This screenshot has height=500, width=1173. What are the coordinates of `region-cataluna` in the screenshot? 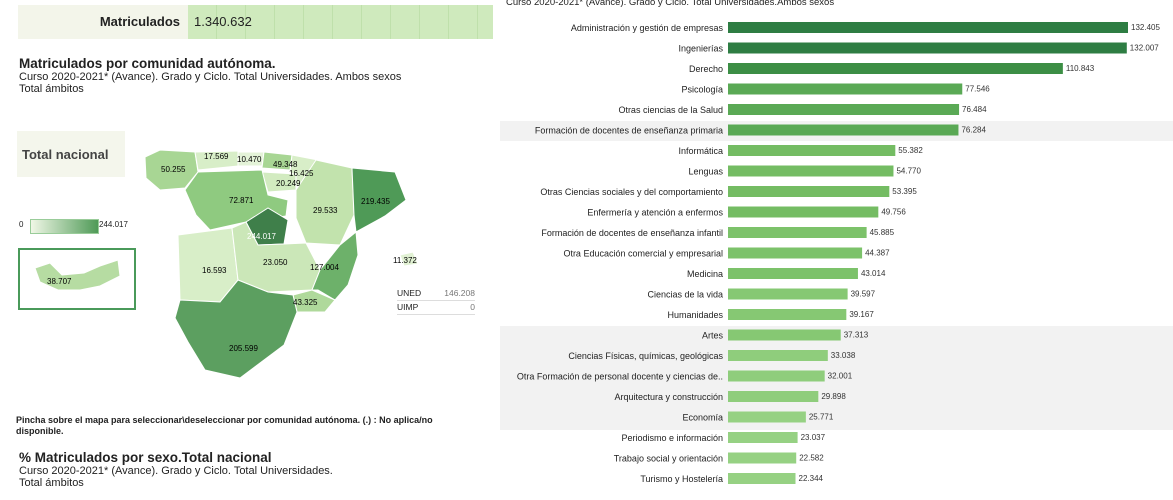 It's located at (379, 200).